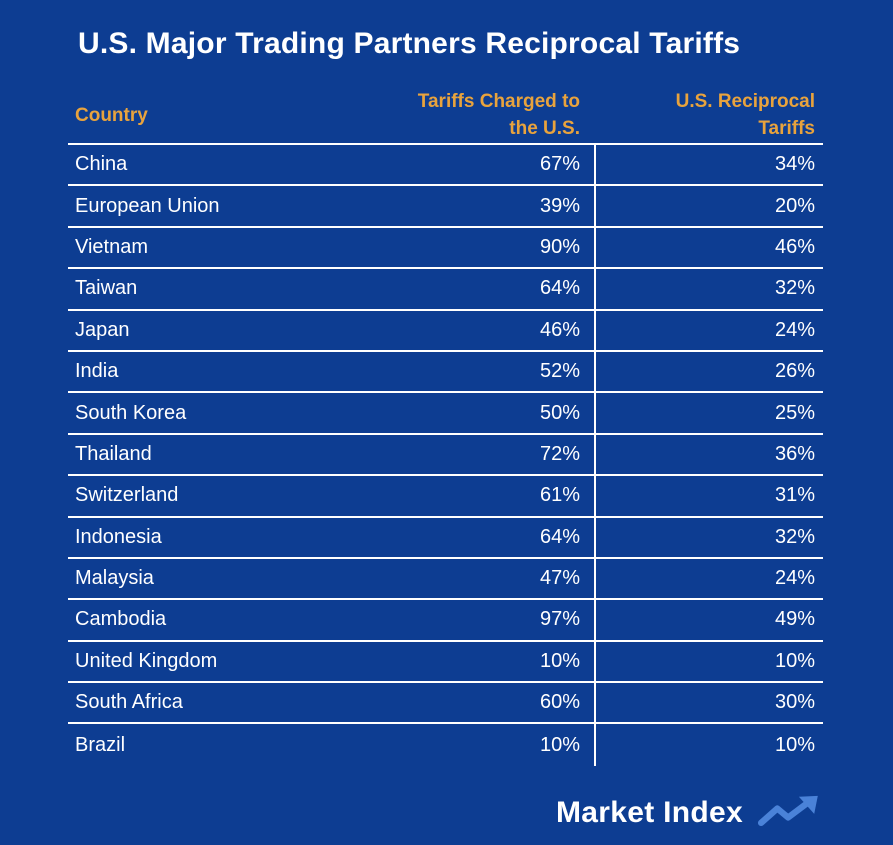  What do you see at coordinates (445, 249) in the screenshot?
I see `table-row: Vietnam 90% 46%` at bounding box center [445, 249].